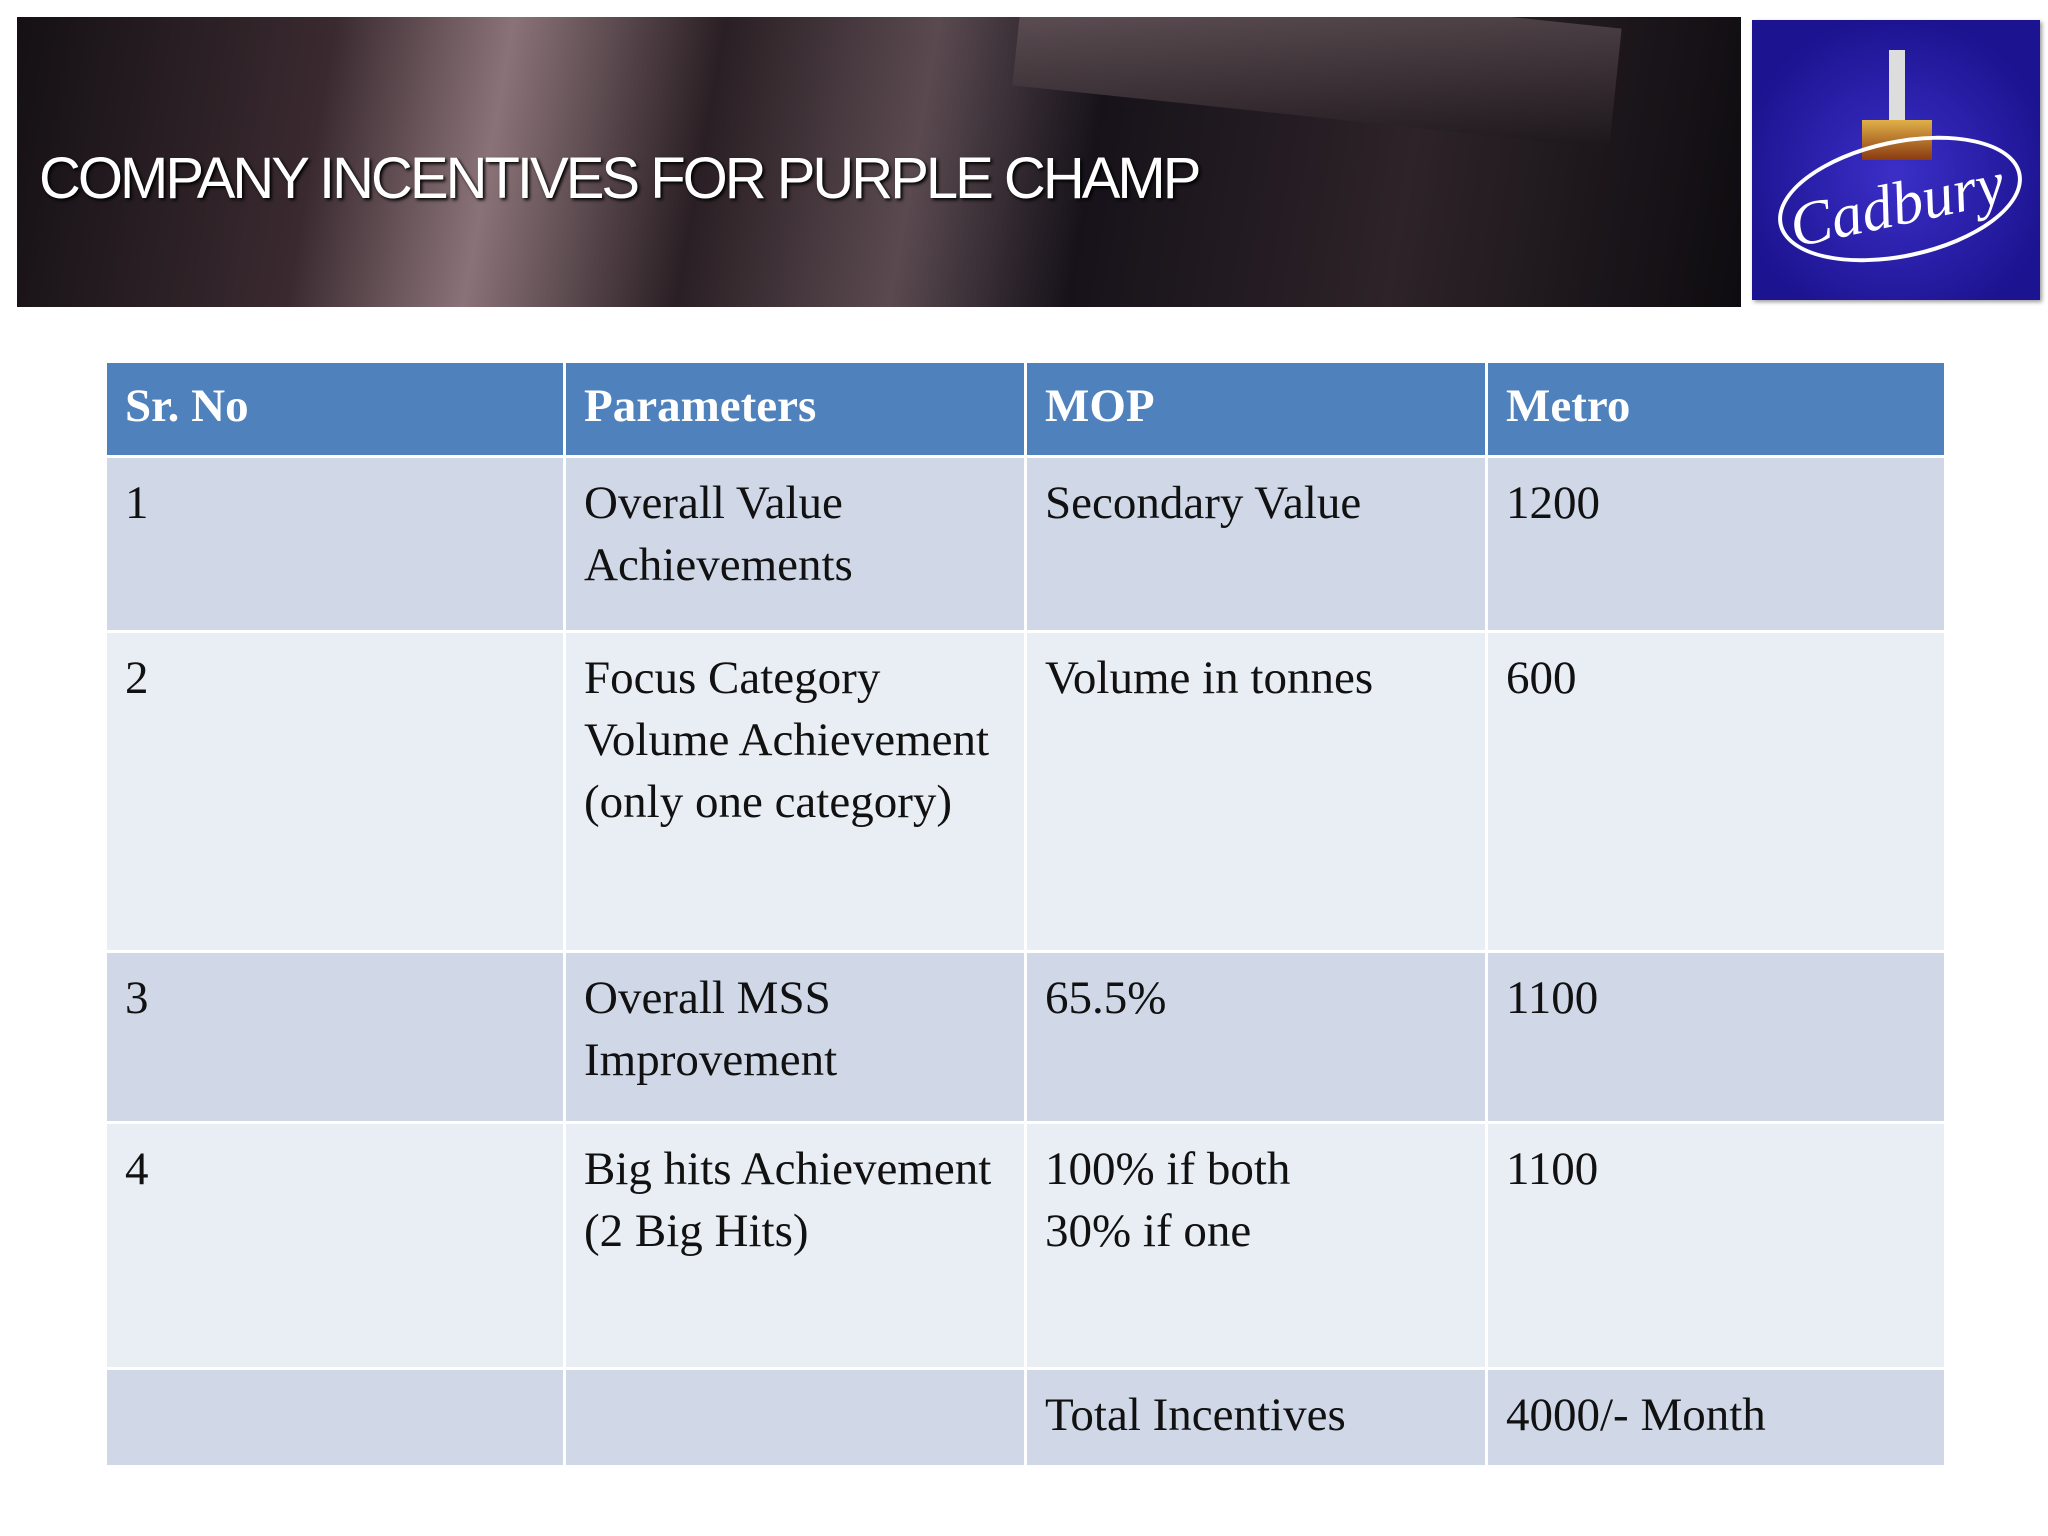 This screenshot has width=2048, height=1536. I want to click on table-cell: 600, so click(1716, 791).